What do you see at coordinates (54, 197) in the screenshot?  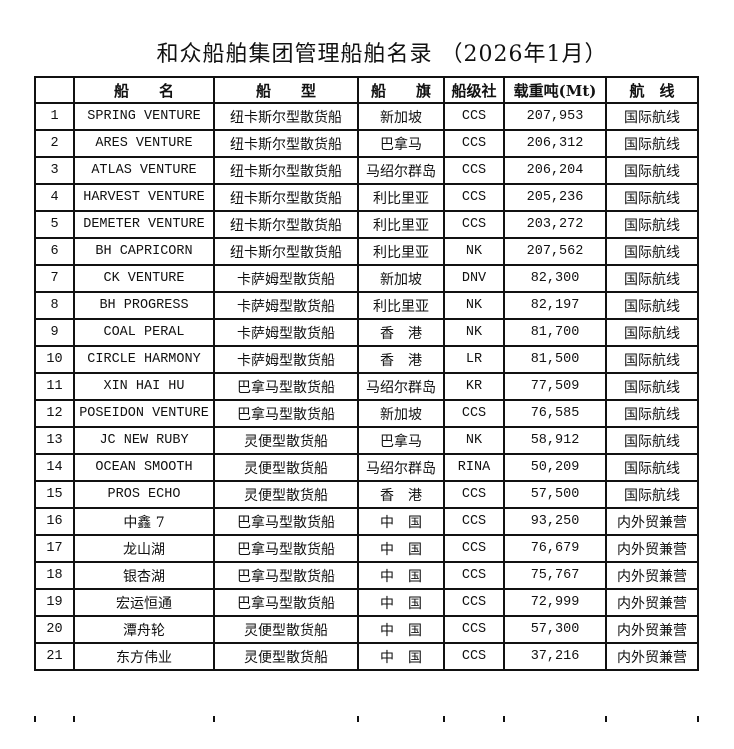 I see `row-index: 4` at bounding box center [54, 197].